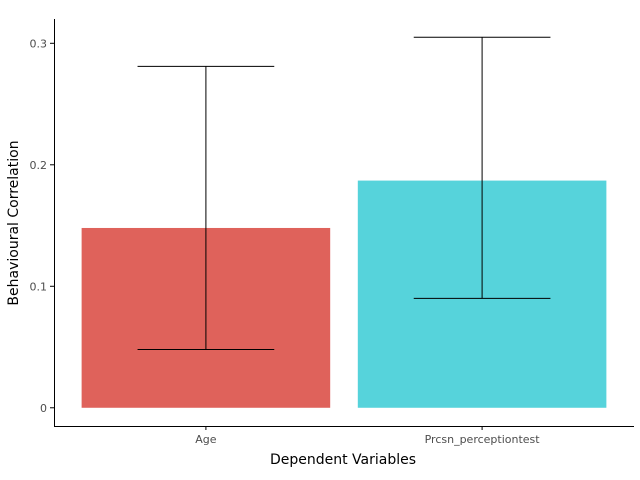 The height and width of the screenshot is (480, 640). I want to click on y-ticks-layer: 0 0.1 0.2 0.3, so click(42, 226).